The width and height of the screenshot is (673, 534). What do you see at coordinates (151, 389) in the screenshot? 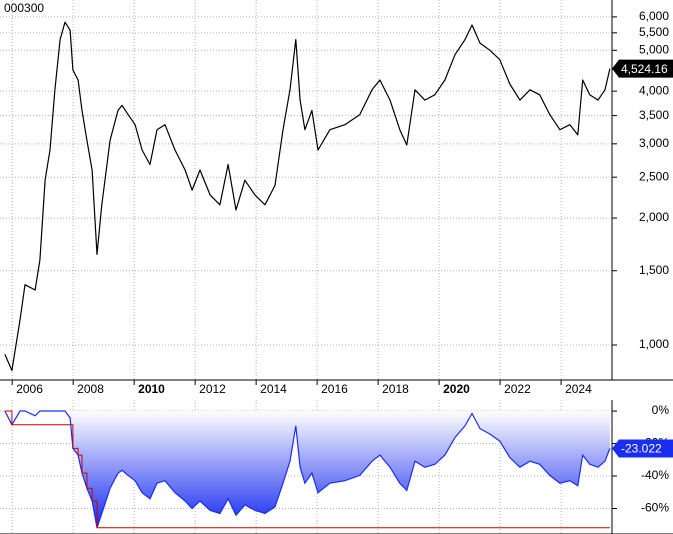
I see `x-tick-label: 2010` at bounding box center [151, 389].